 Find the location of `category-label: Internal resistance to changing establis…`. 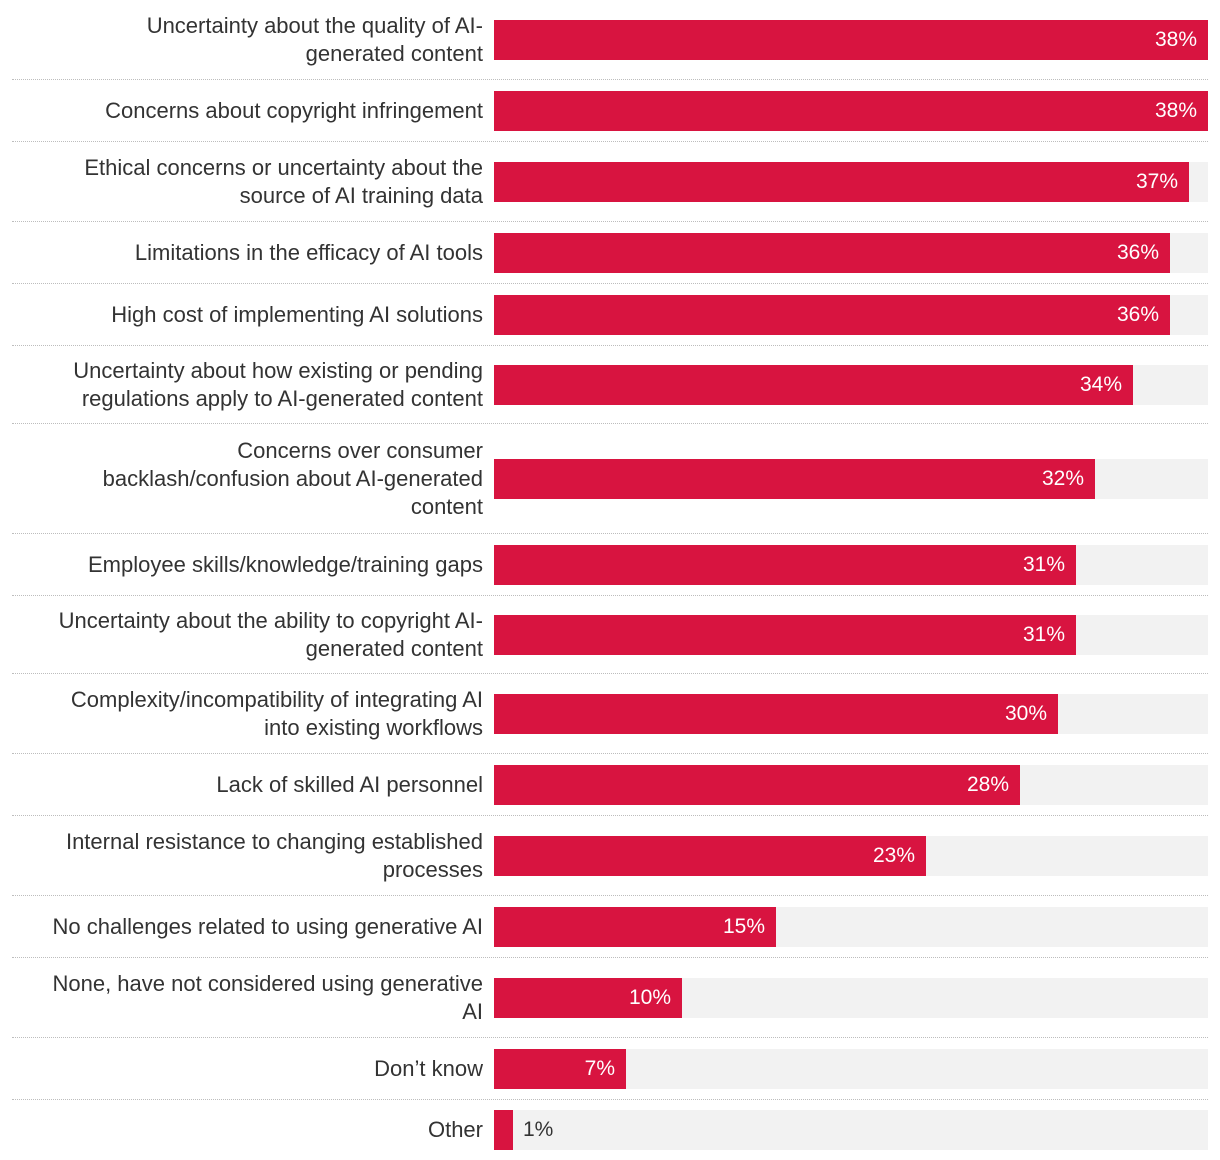

category-label: Internal resistance to changing establis… is located at coordinates (247, 855).